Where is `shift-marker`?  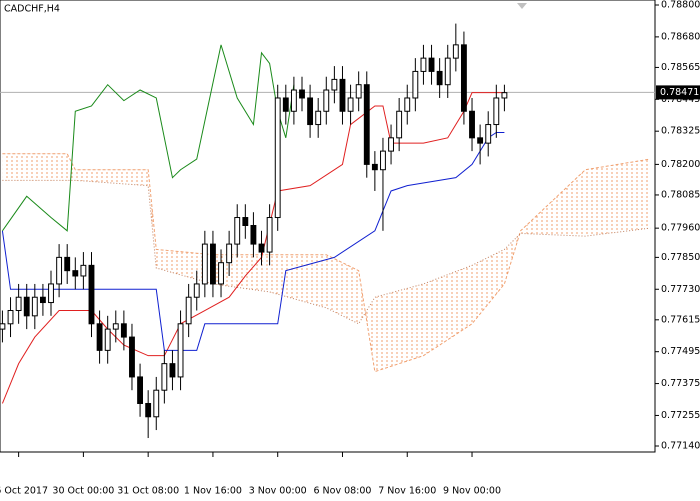
shift-marker is located at coordinates (522, 6).